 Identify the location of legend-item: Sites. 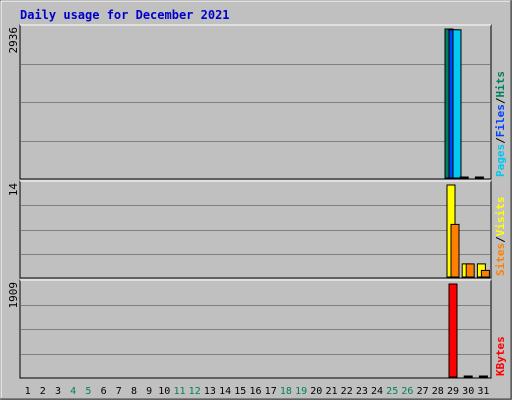
(500, 259).